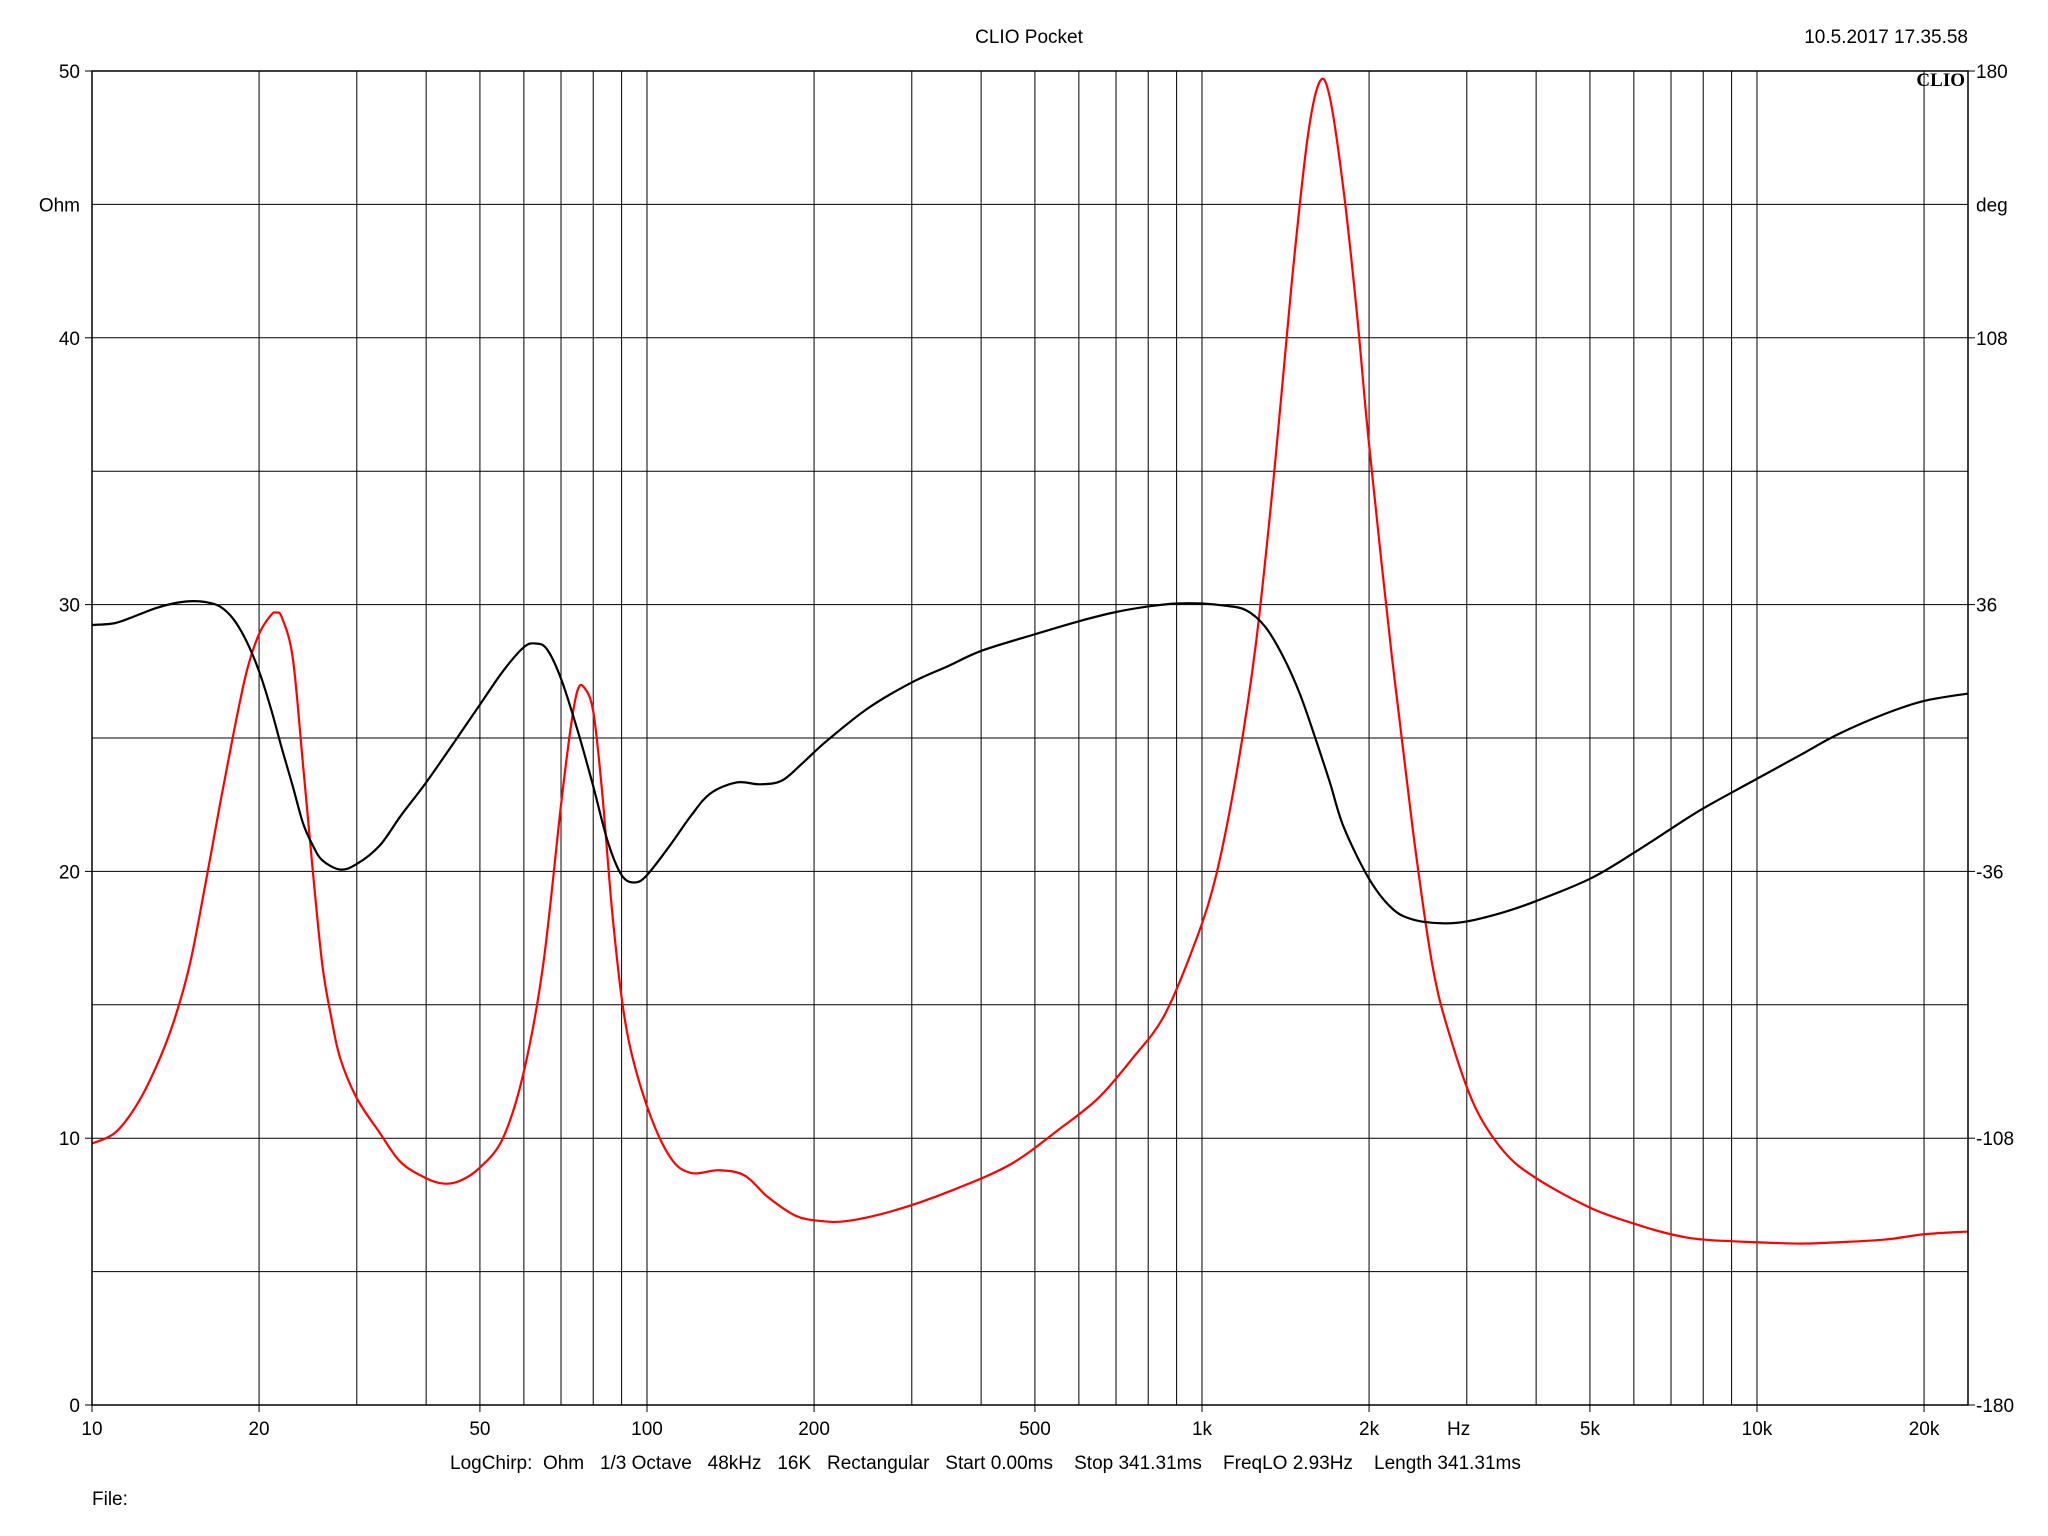 Image resolution: width=2048 pixels, height=1536 pixels. I want to click on chart-title: CLIO Pocket, so click(1029, 37).